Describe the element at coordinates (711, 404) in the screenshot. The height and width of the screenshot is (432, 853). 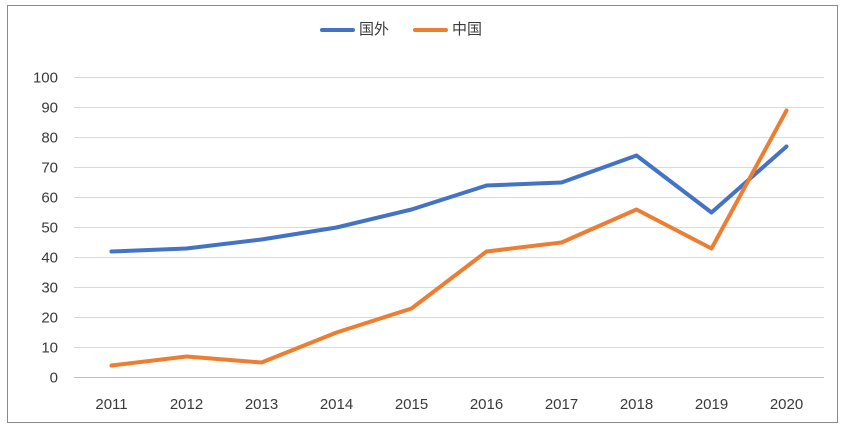
I see `x-tick-label: 2019` at that location.